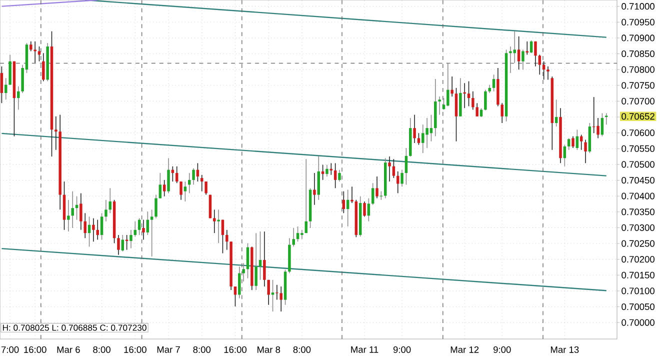  Describe the element at coordinates (638, 275) in the screenshot. I see `y-tick-label: 0.70150` at that location.